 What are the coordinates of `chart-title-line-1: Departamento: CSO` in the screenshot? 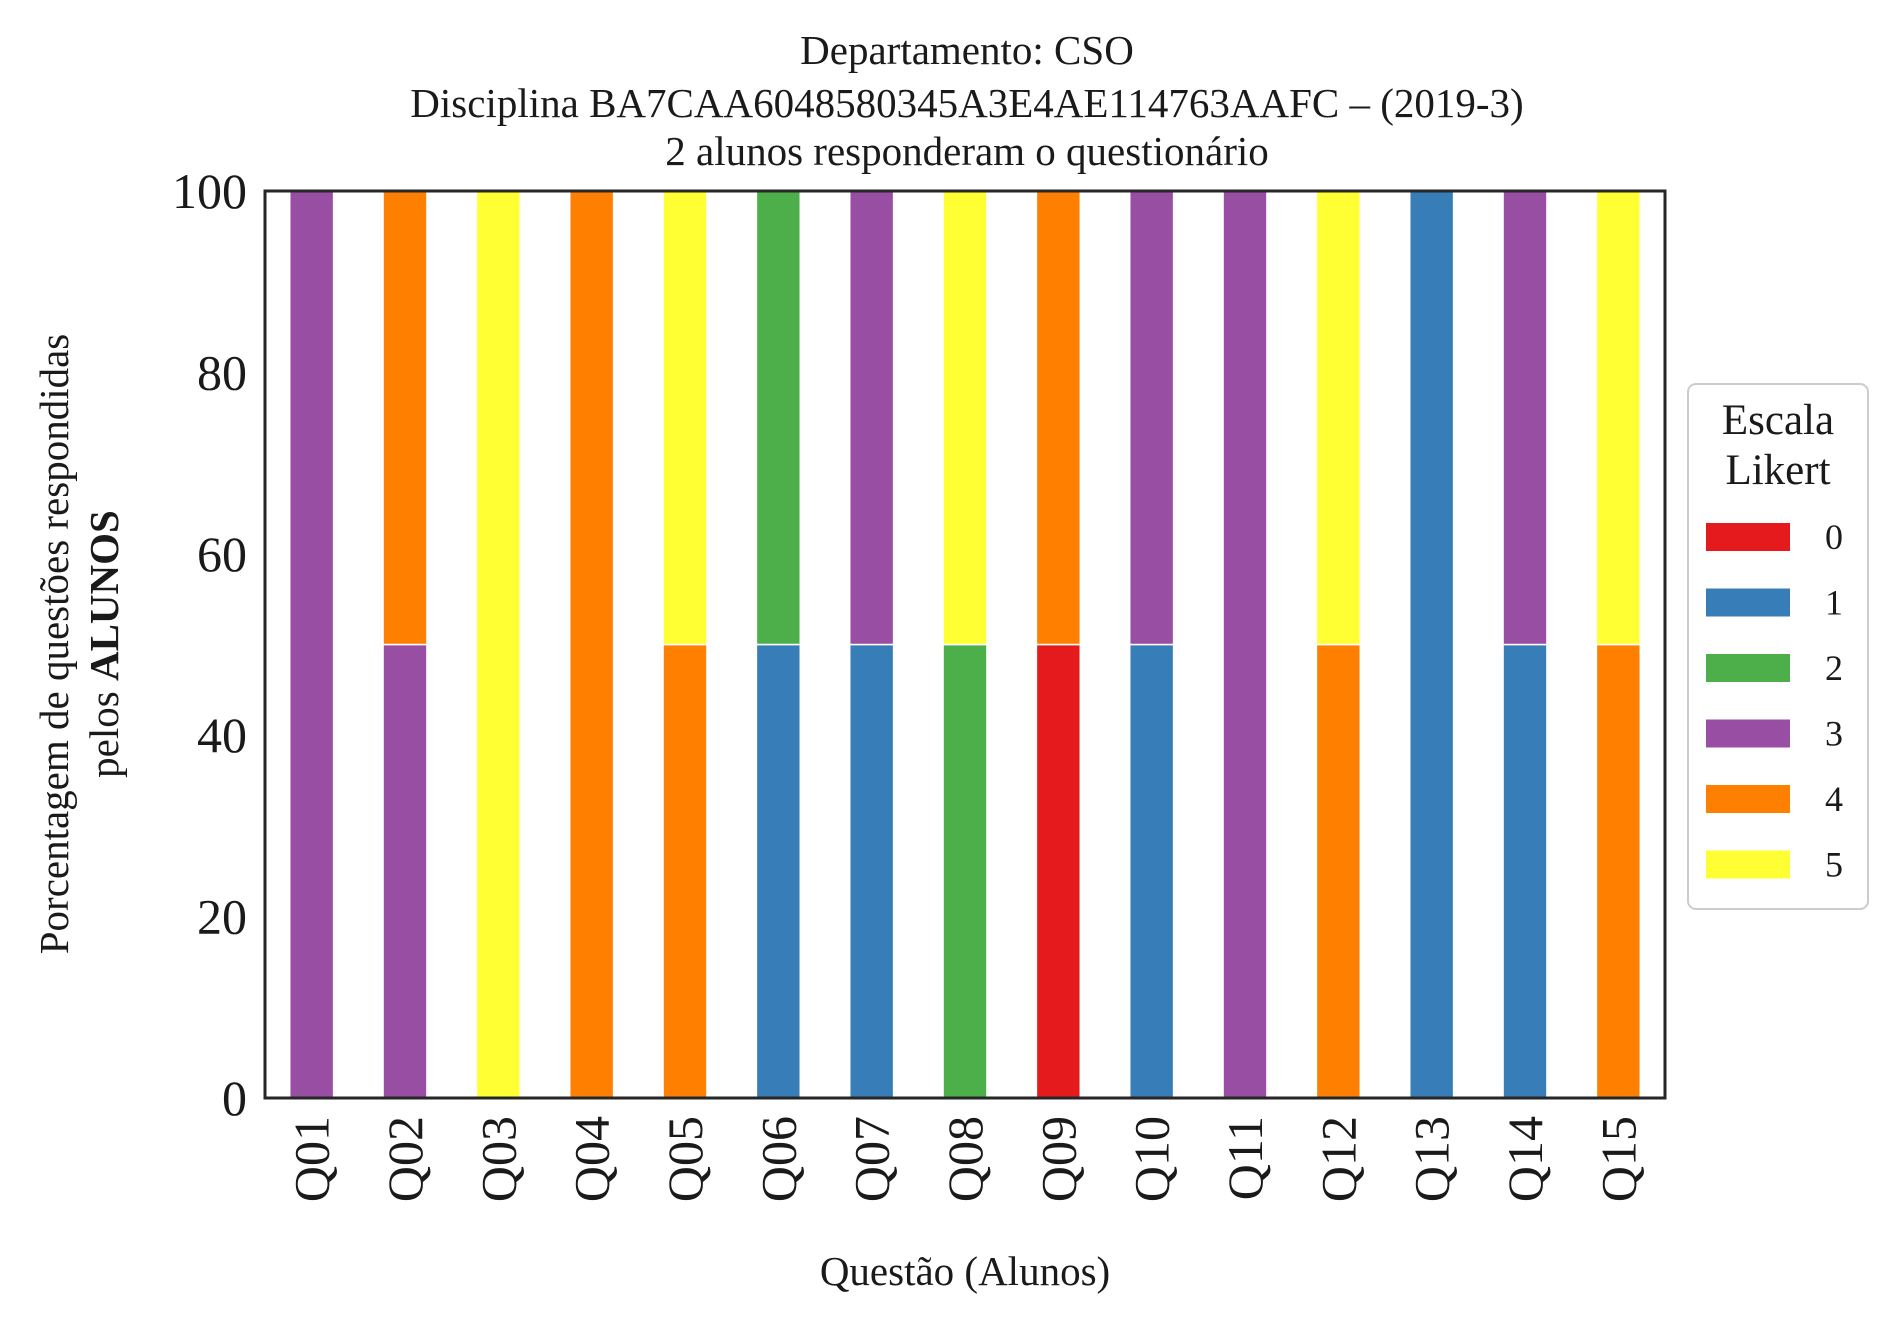 It's located at (967, 50).